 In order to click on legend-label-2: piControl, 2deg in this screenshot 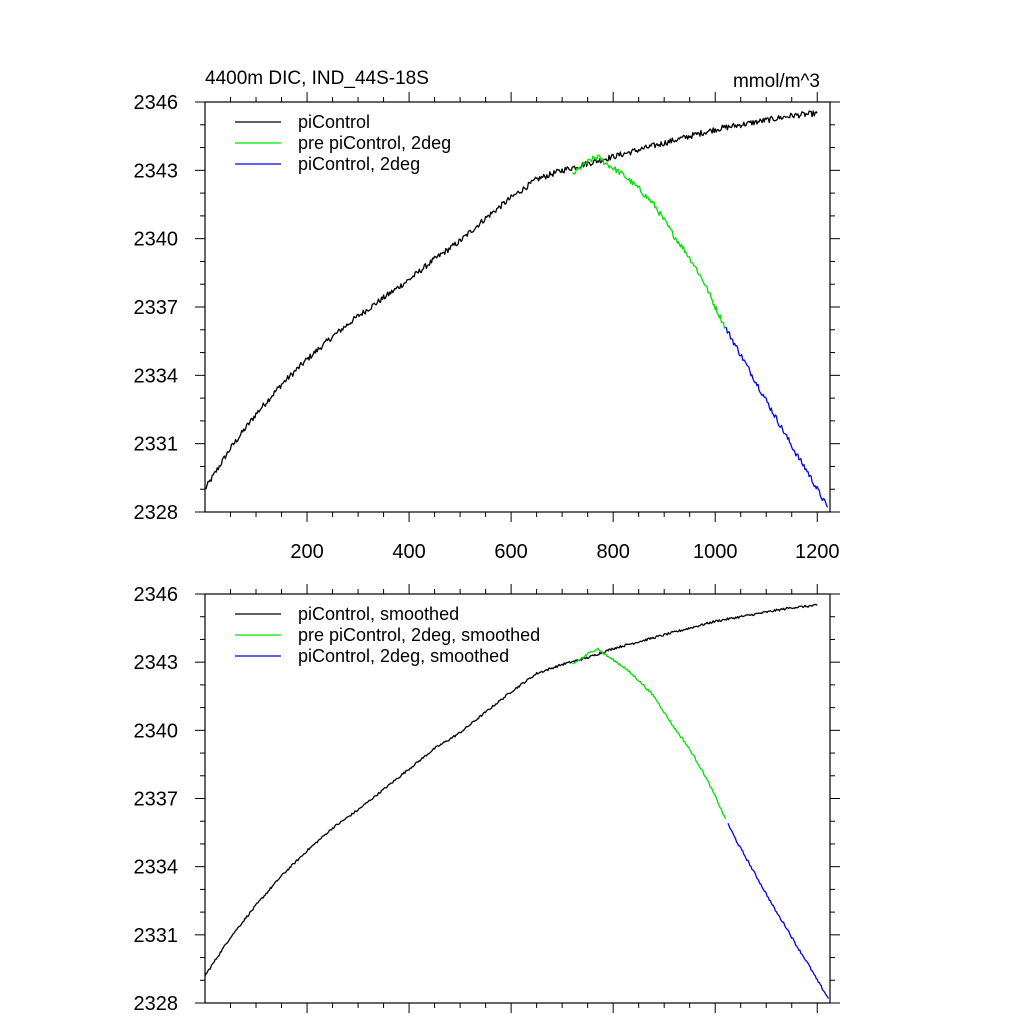, I will do `click(359, 164)`.